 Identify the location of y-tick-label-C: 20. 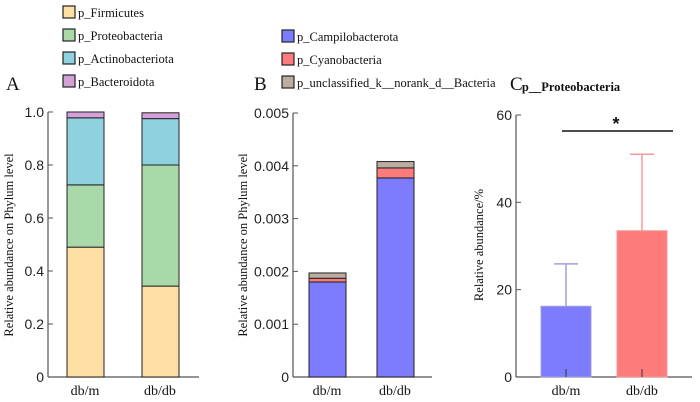
(504, 290).